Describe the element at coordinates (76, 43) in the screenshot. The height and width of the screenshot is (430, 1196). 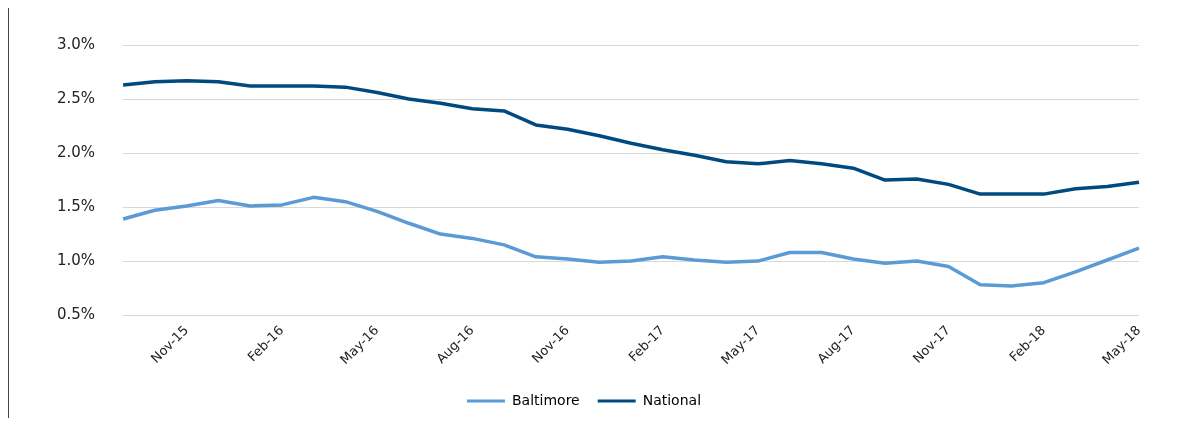
I see `y-tick-label: 3.0%` at that location.